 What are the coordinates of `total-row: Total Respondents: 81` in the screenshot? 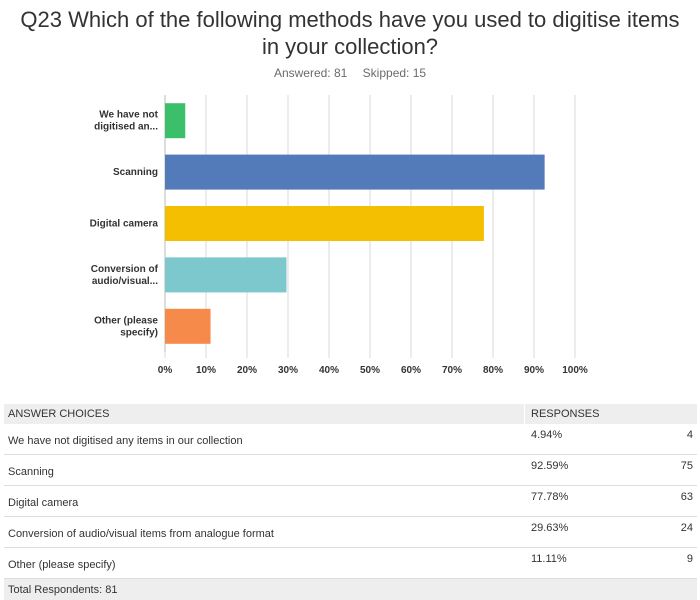 It's located at (350, 589).